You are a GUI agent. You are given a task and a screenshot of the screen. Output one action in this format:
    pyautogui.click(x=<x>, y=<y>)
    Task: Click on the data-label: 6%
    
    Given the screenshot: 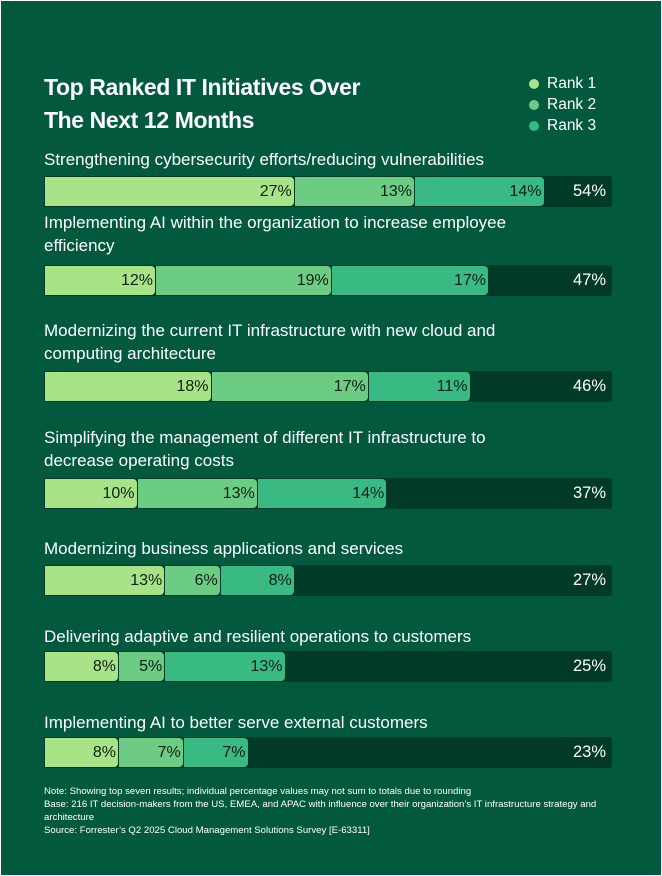 What is the action you would take?
    pyautogui.click(x=206, y=580)
    